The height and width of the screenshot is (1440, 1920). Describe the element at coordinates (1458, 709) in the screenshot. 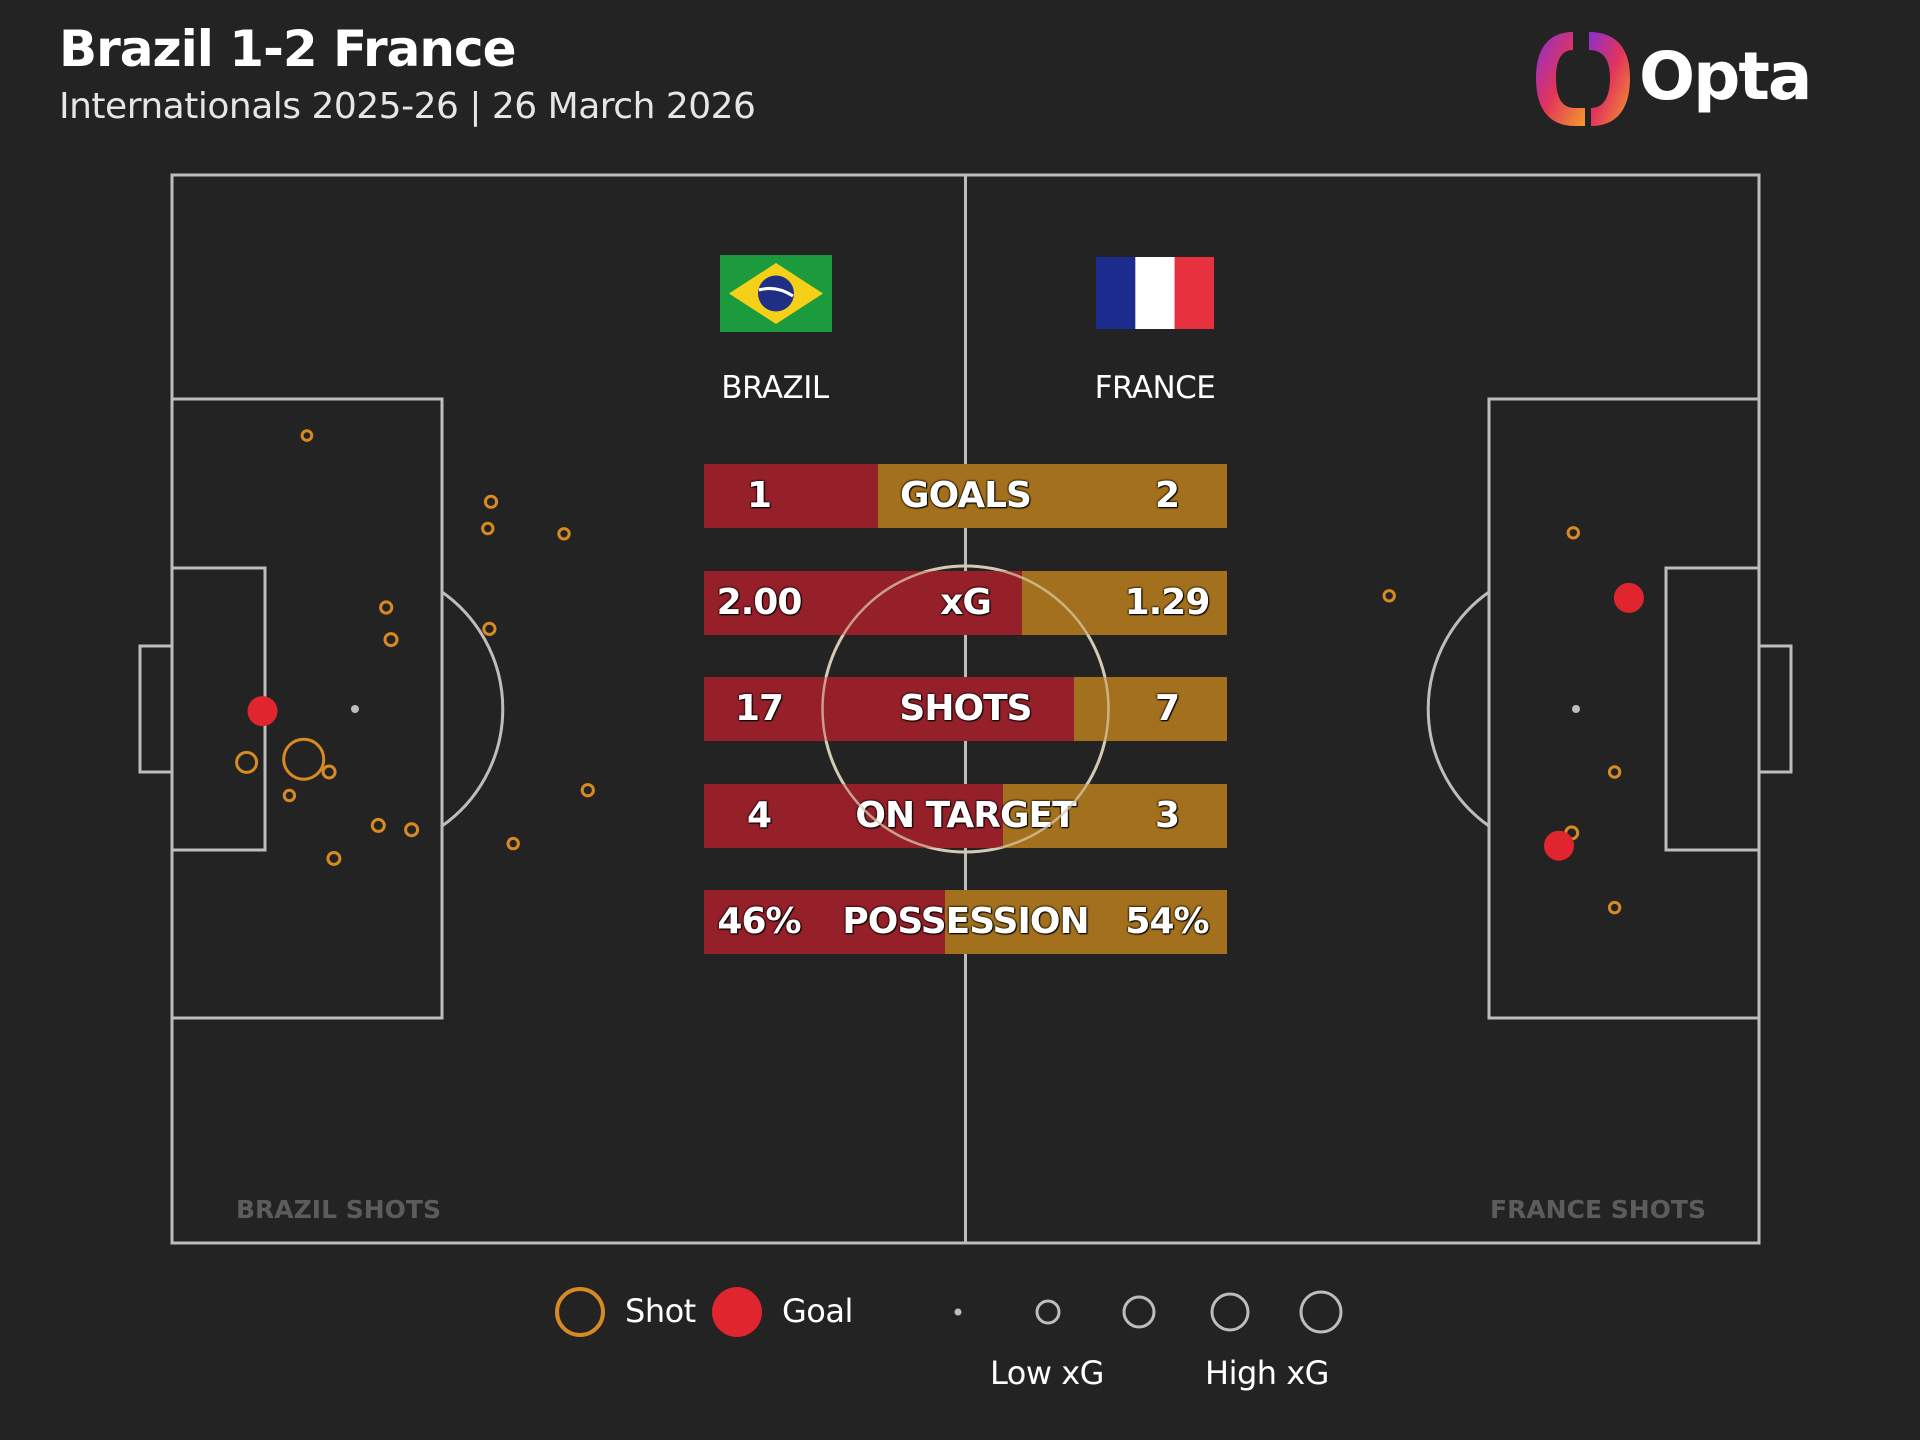

I see `right-penalty-arc` at that location.